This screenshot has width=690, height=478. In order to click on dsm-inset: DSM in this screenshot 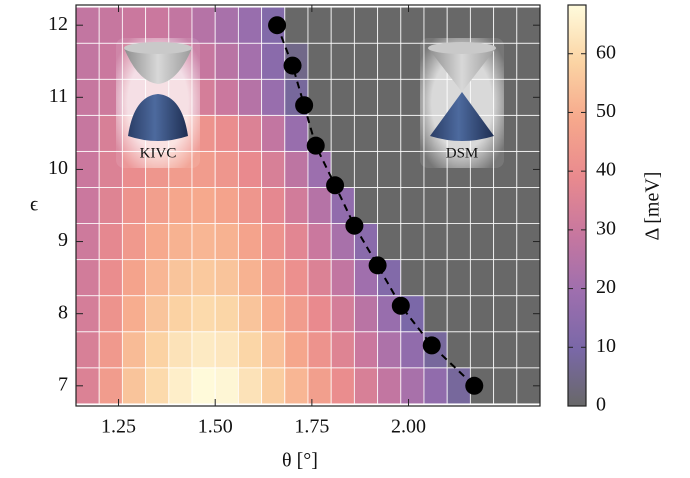, I will do `click(462, 103)`.